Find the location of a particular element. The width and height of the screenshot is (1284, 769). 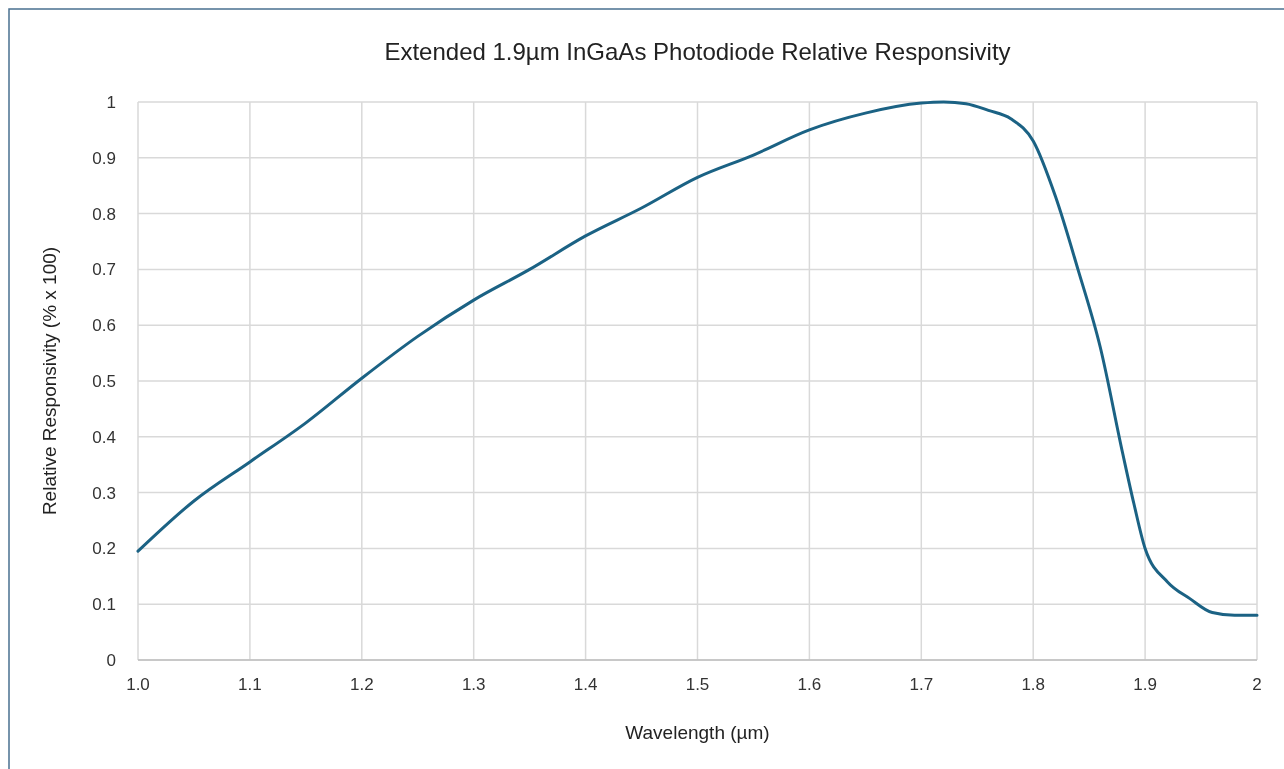

y-tick-label: 0.6 is located at coordinates (104, 326).